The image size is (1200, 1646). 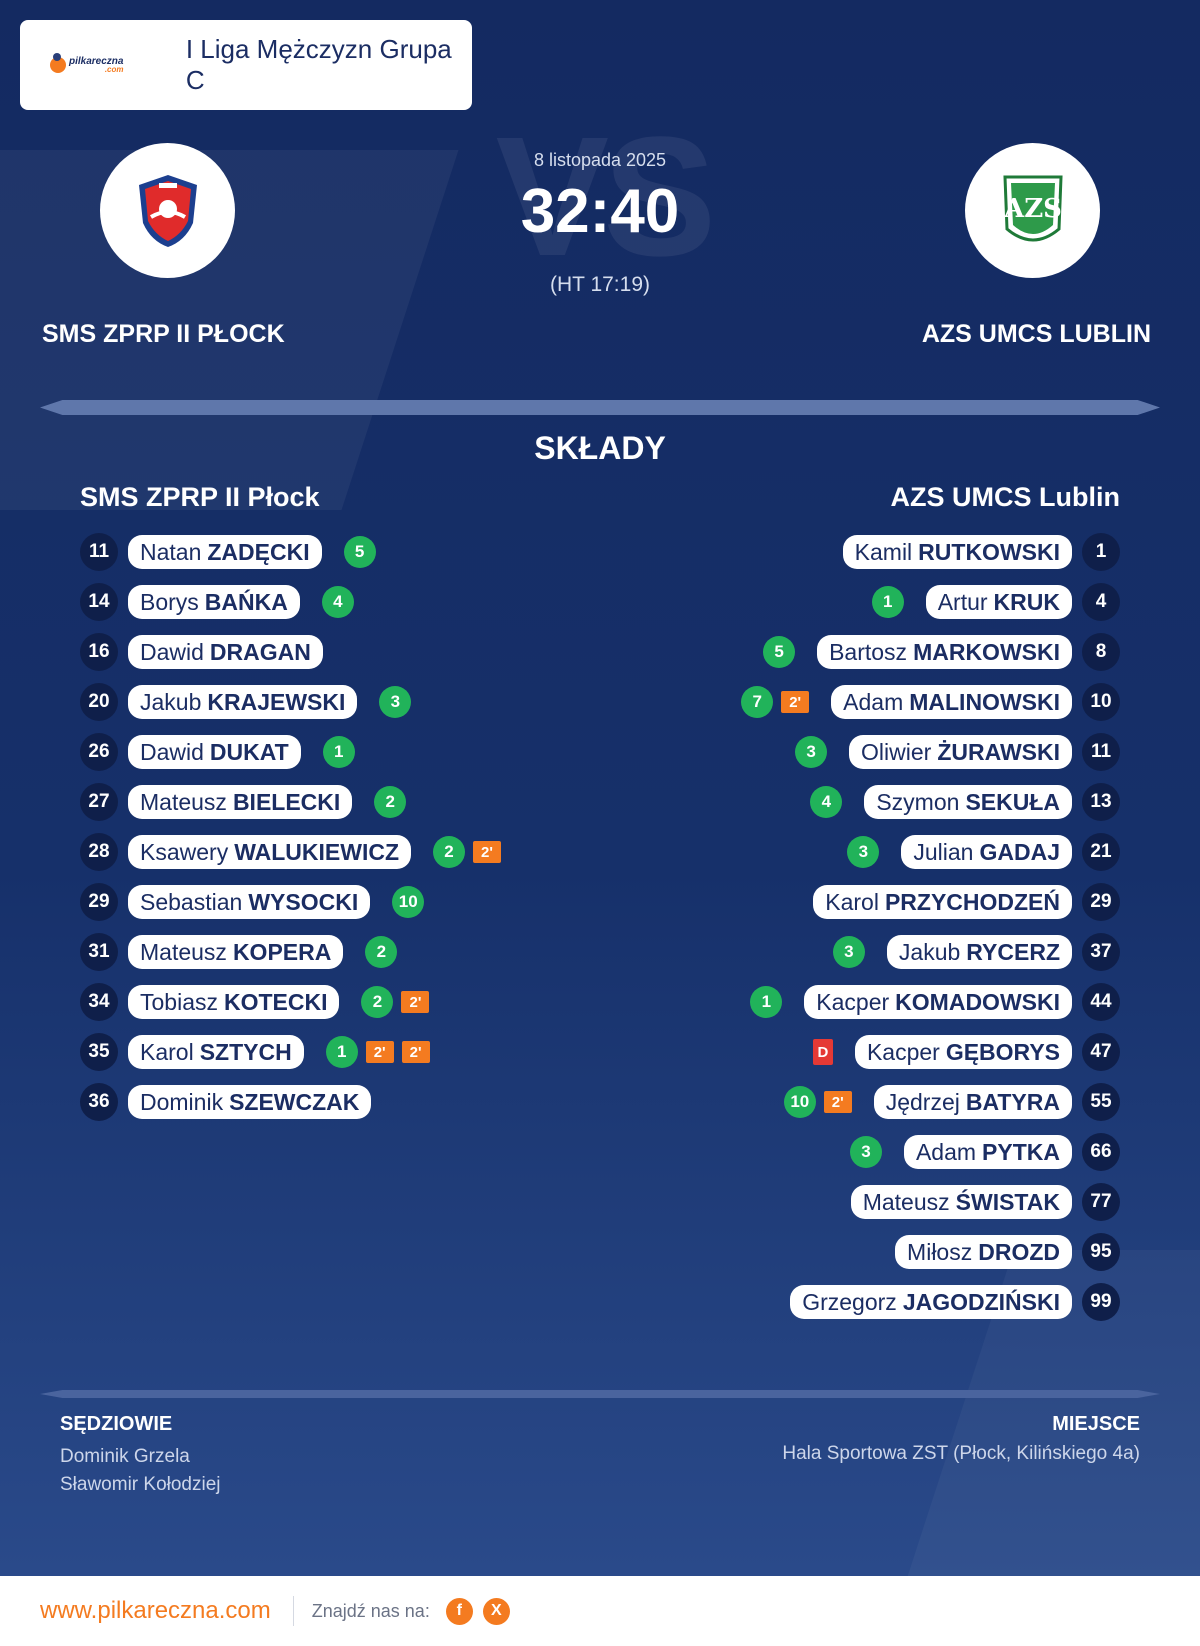 What do you see at coordinates (972, 901) in the screenshot?
I see `player-last-name: PRZYCHODZEŃ` at bounding box center [972, 901].